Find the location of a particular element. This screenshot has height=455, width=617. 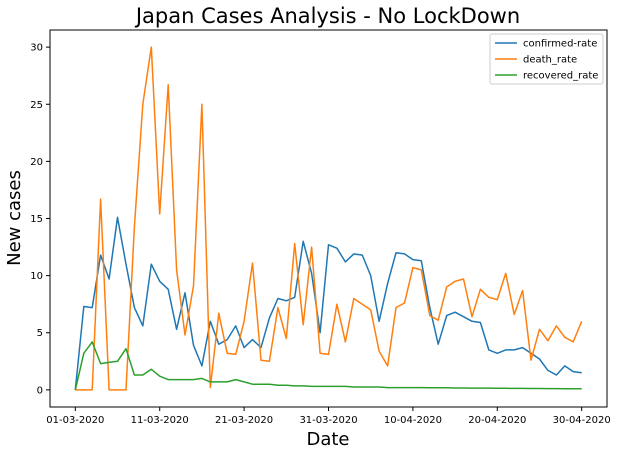

x-tick-label: 30-04-2020 is located at coordinates (582, 420).